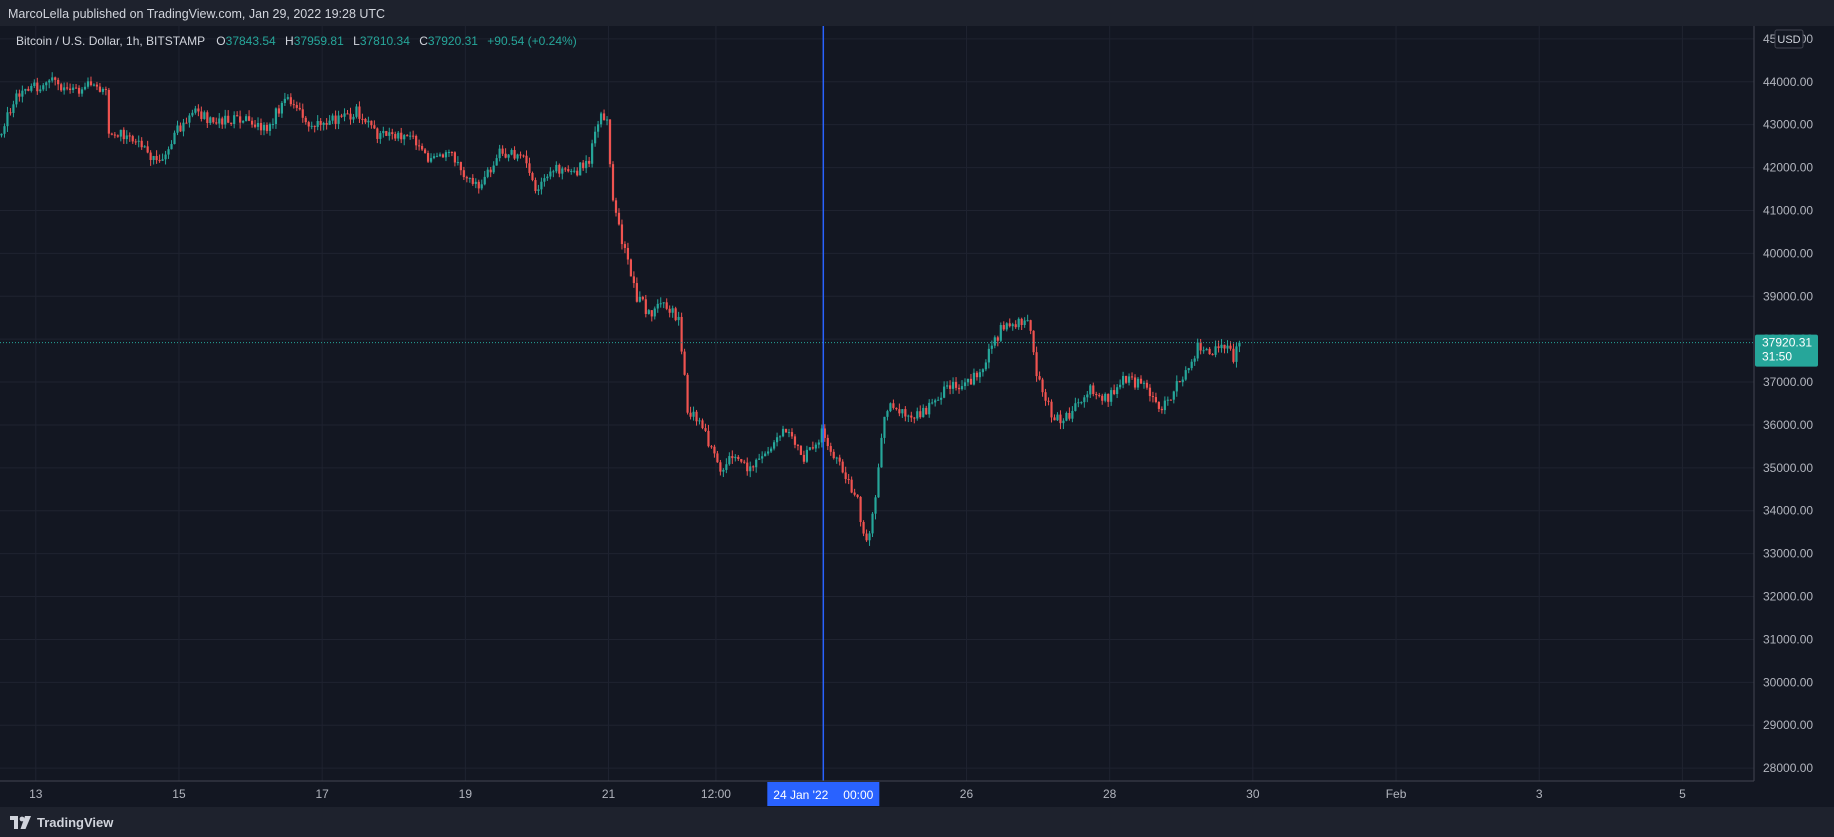 The width and height of the screenshot is (1834, 837). Describe the element at coordinates (75, 822) in the screenshot. I see `tradingview-brand: TradingView` at that location.